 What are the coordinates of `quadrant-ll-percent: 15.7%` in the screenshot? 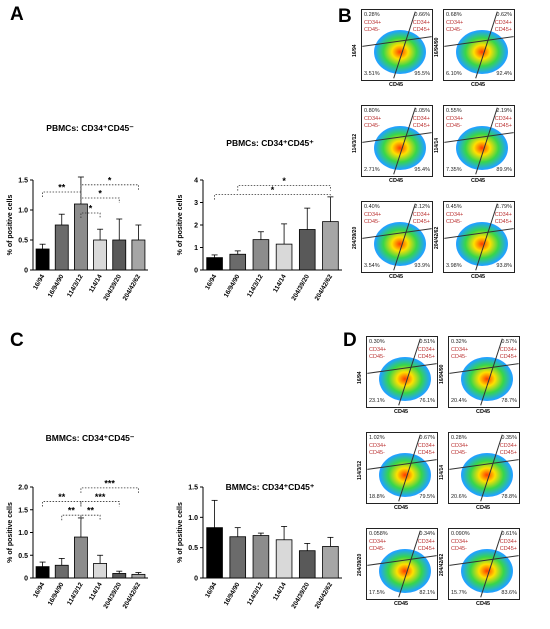 It's located at (459, 593).